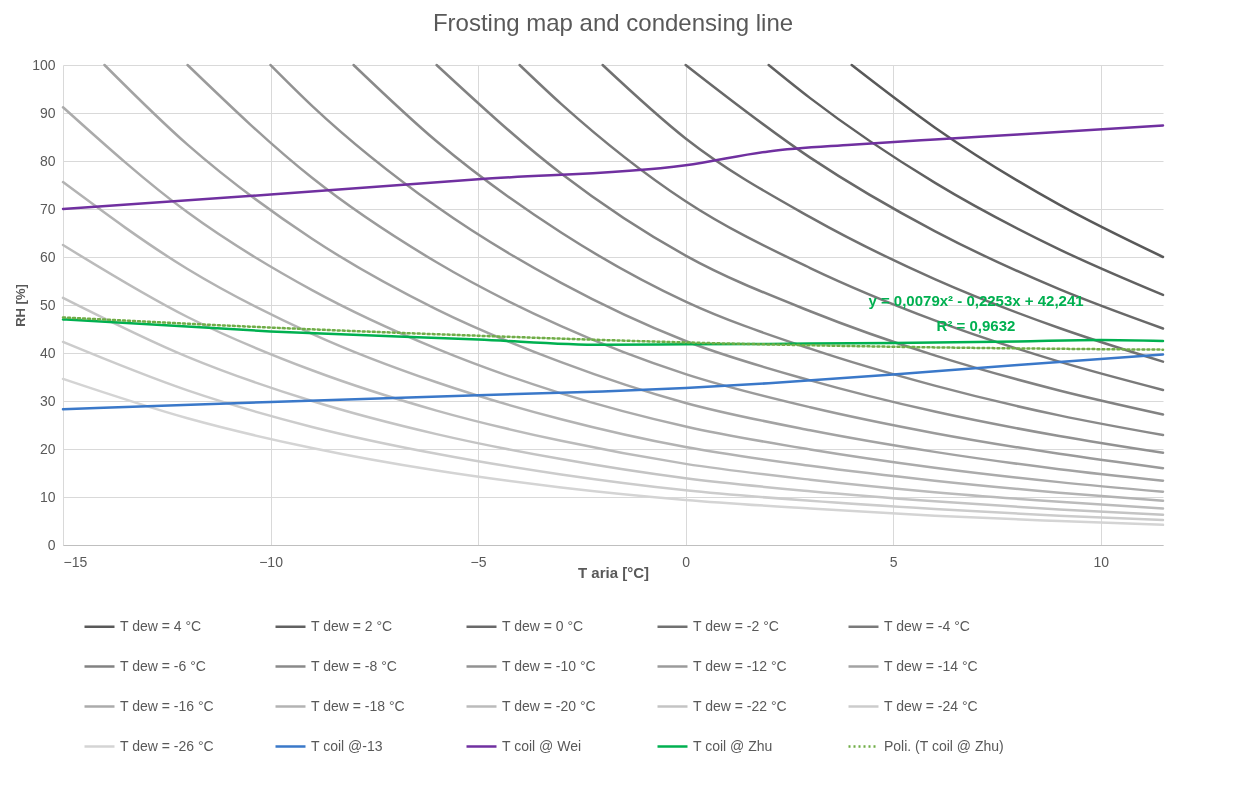 The height and width of the screenshot is (805, 1237). What do you see at coordinates (549, 705) in the screenshot?
I see `legend-label: T dew = -20 °C` at bounding box center [549, 705].